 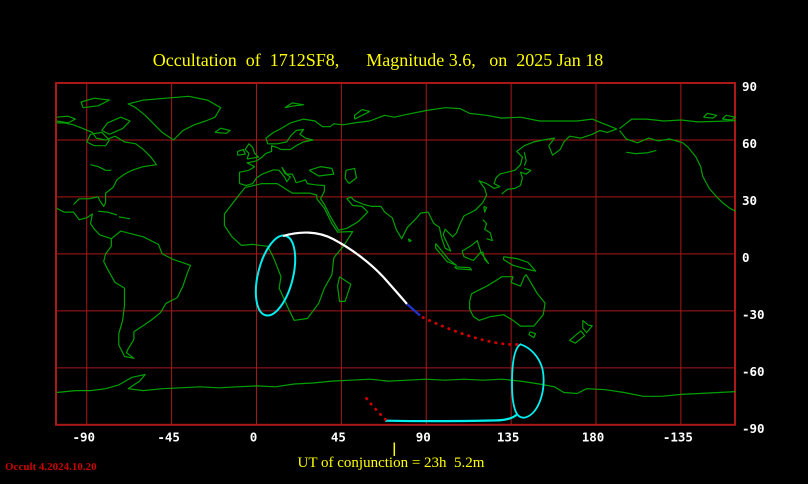 I want to click on lat-tick-label: -30, so click(x=753, y=314).